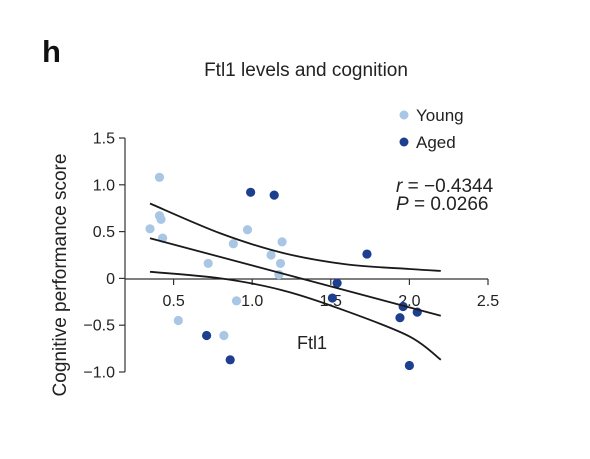 The image size is (590, 459). I want to click on y-tick-label: 1.0, so click(104, 185).